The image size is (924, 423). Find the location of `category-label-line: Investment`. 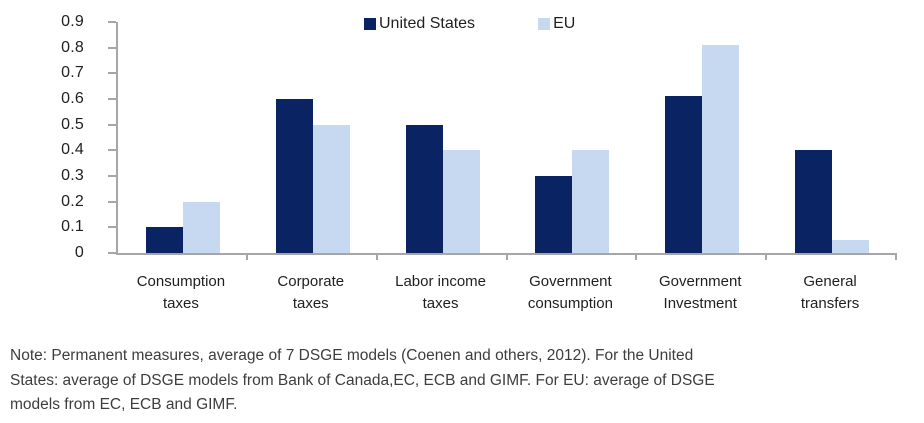

category-label-line: Investment is located at coordinates (700, 303).